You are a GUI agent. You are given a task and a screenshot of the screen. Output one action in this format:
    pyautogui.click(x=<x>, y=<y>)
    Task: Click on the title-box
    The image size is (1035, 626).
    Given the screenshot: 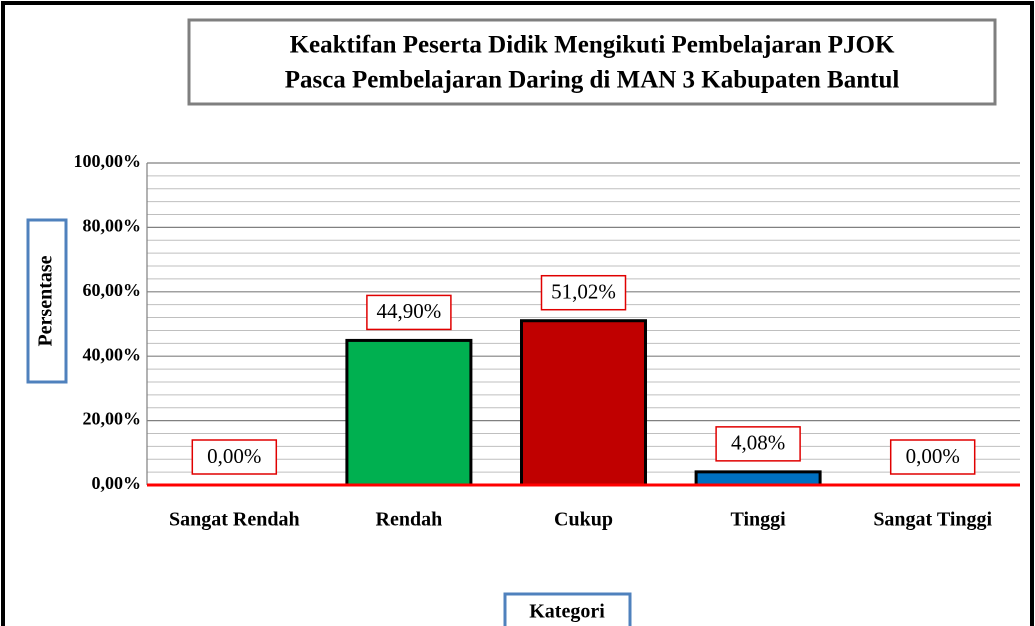 What is the action you would take?
    pyautogui.click(x=592, y=62)
    